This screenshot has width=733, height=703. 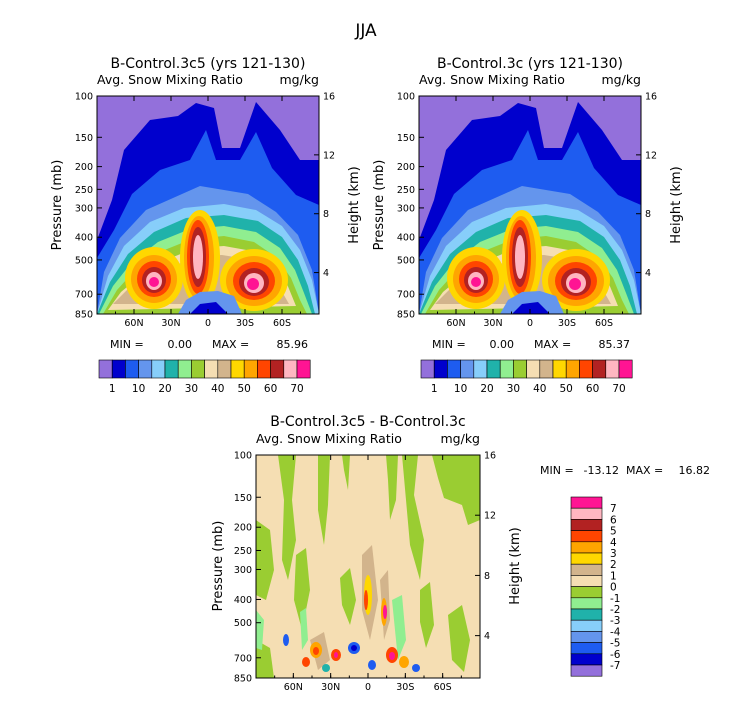 I want to click on contour-field, so click(x=368, y=566).